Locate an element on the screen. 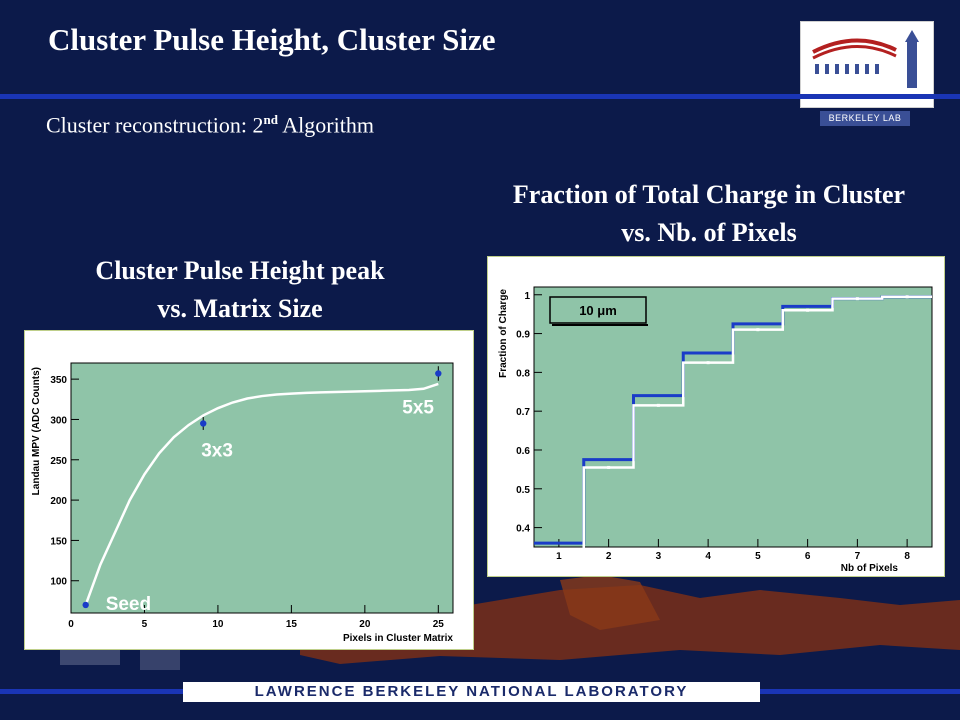  y-tick-label: 0.6 is located at coordinates (523, 451).